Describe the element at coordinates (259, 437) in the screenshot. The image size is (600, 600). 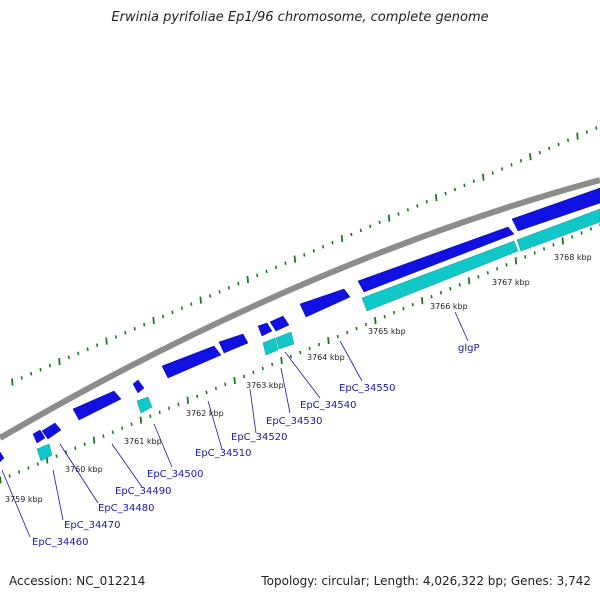
I see `gene-label-epc-34520: EpC_34520` at that location.